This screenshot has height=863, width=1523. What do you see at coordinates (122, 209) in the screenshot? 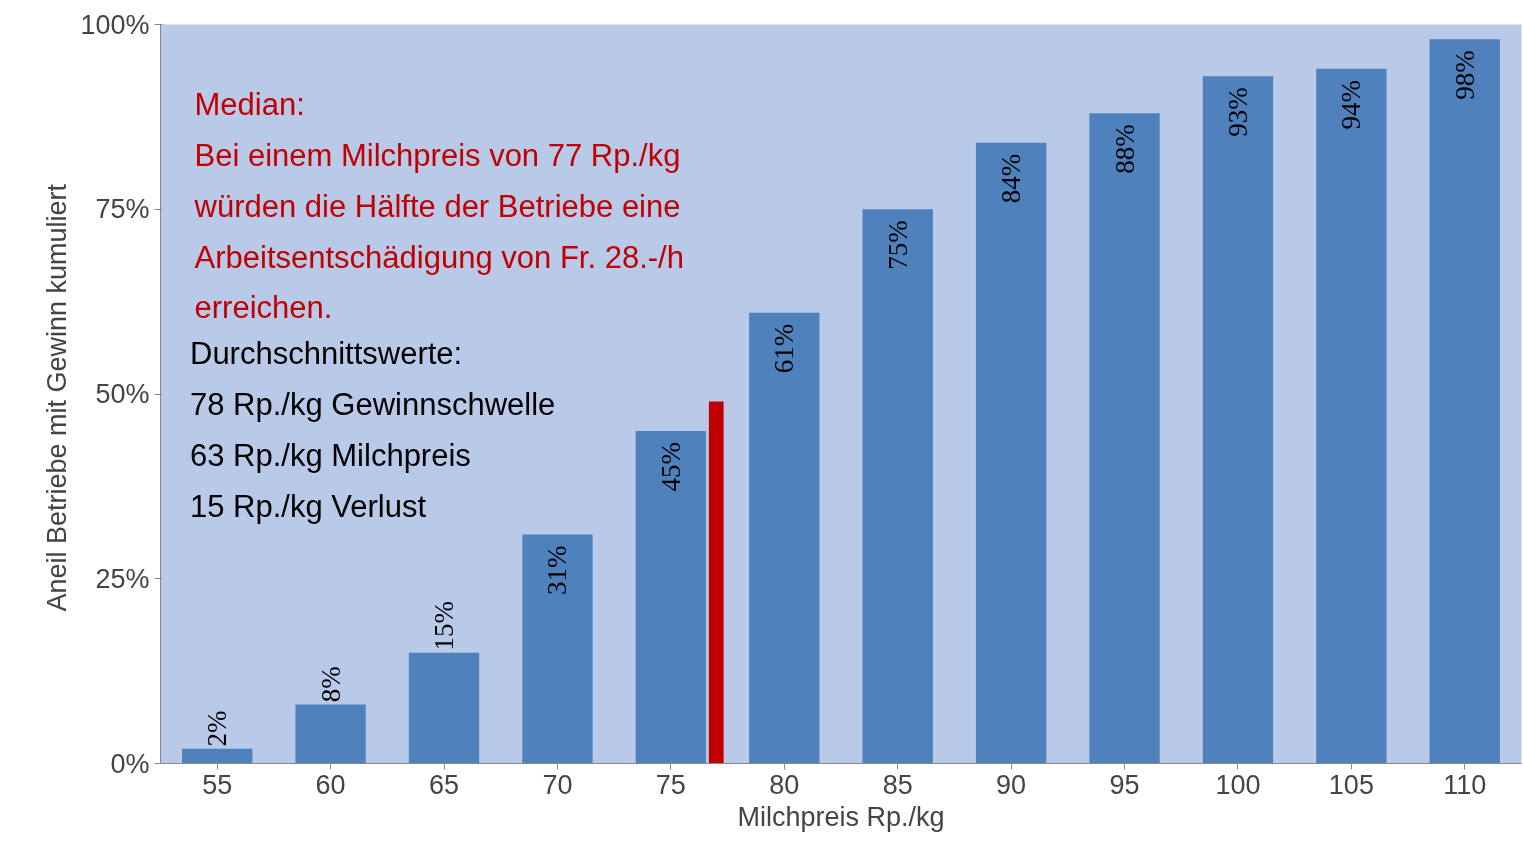
I see `y-tick-label: 75%` at bounding box center [122, 209].